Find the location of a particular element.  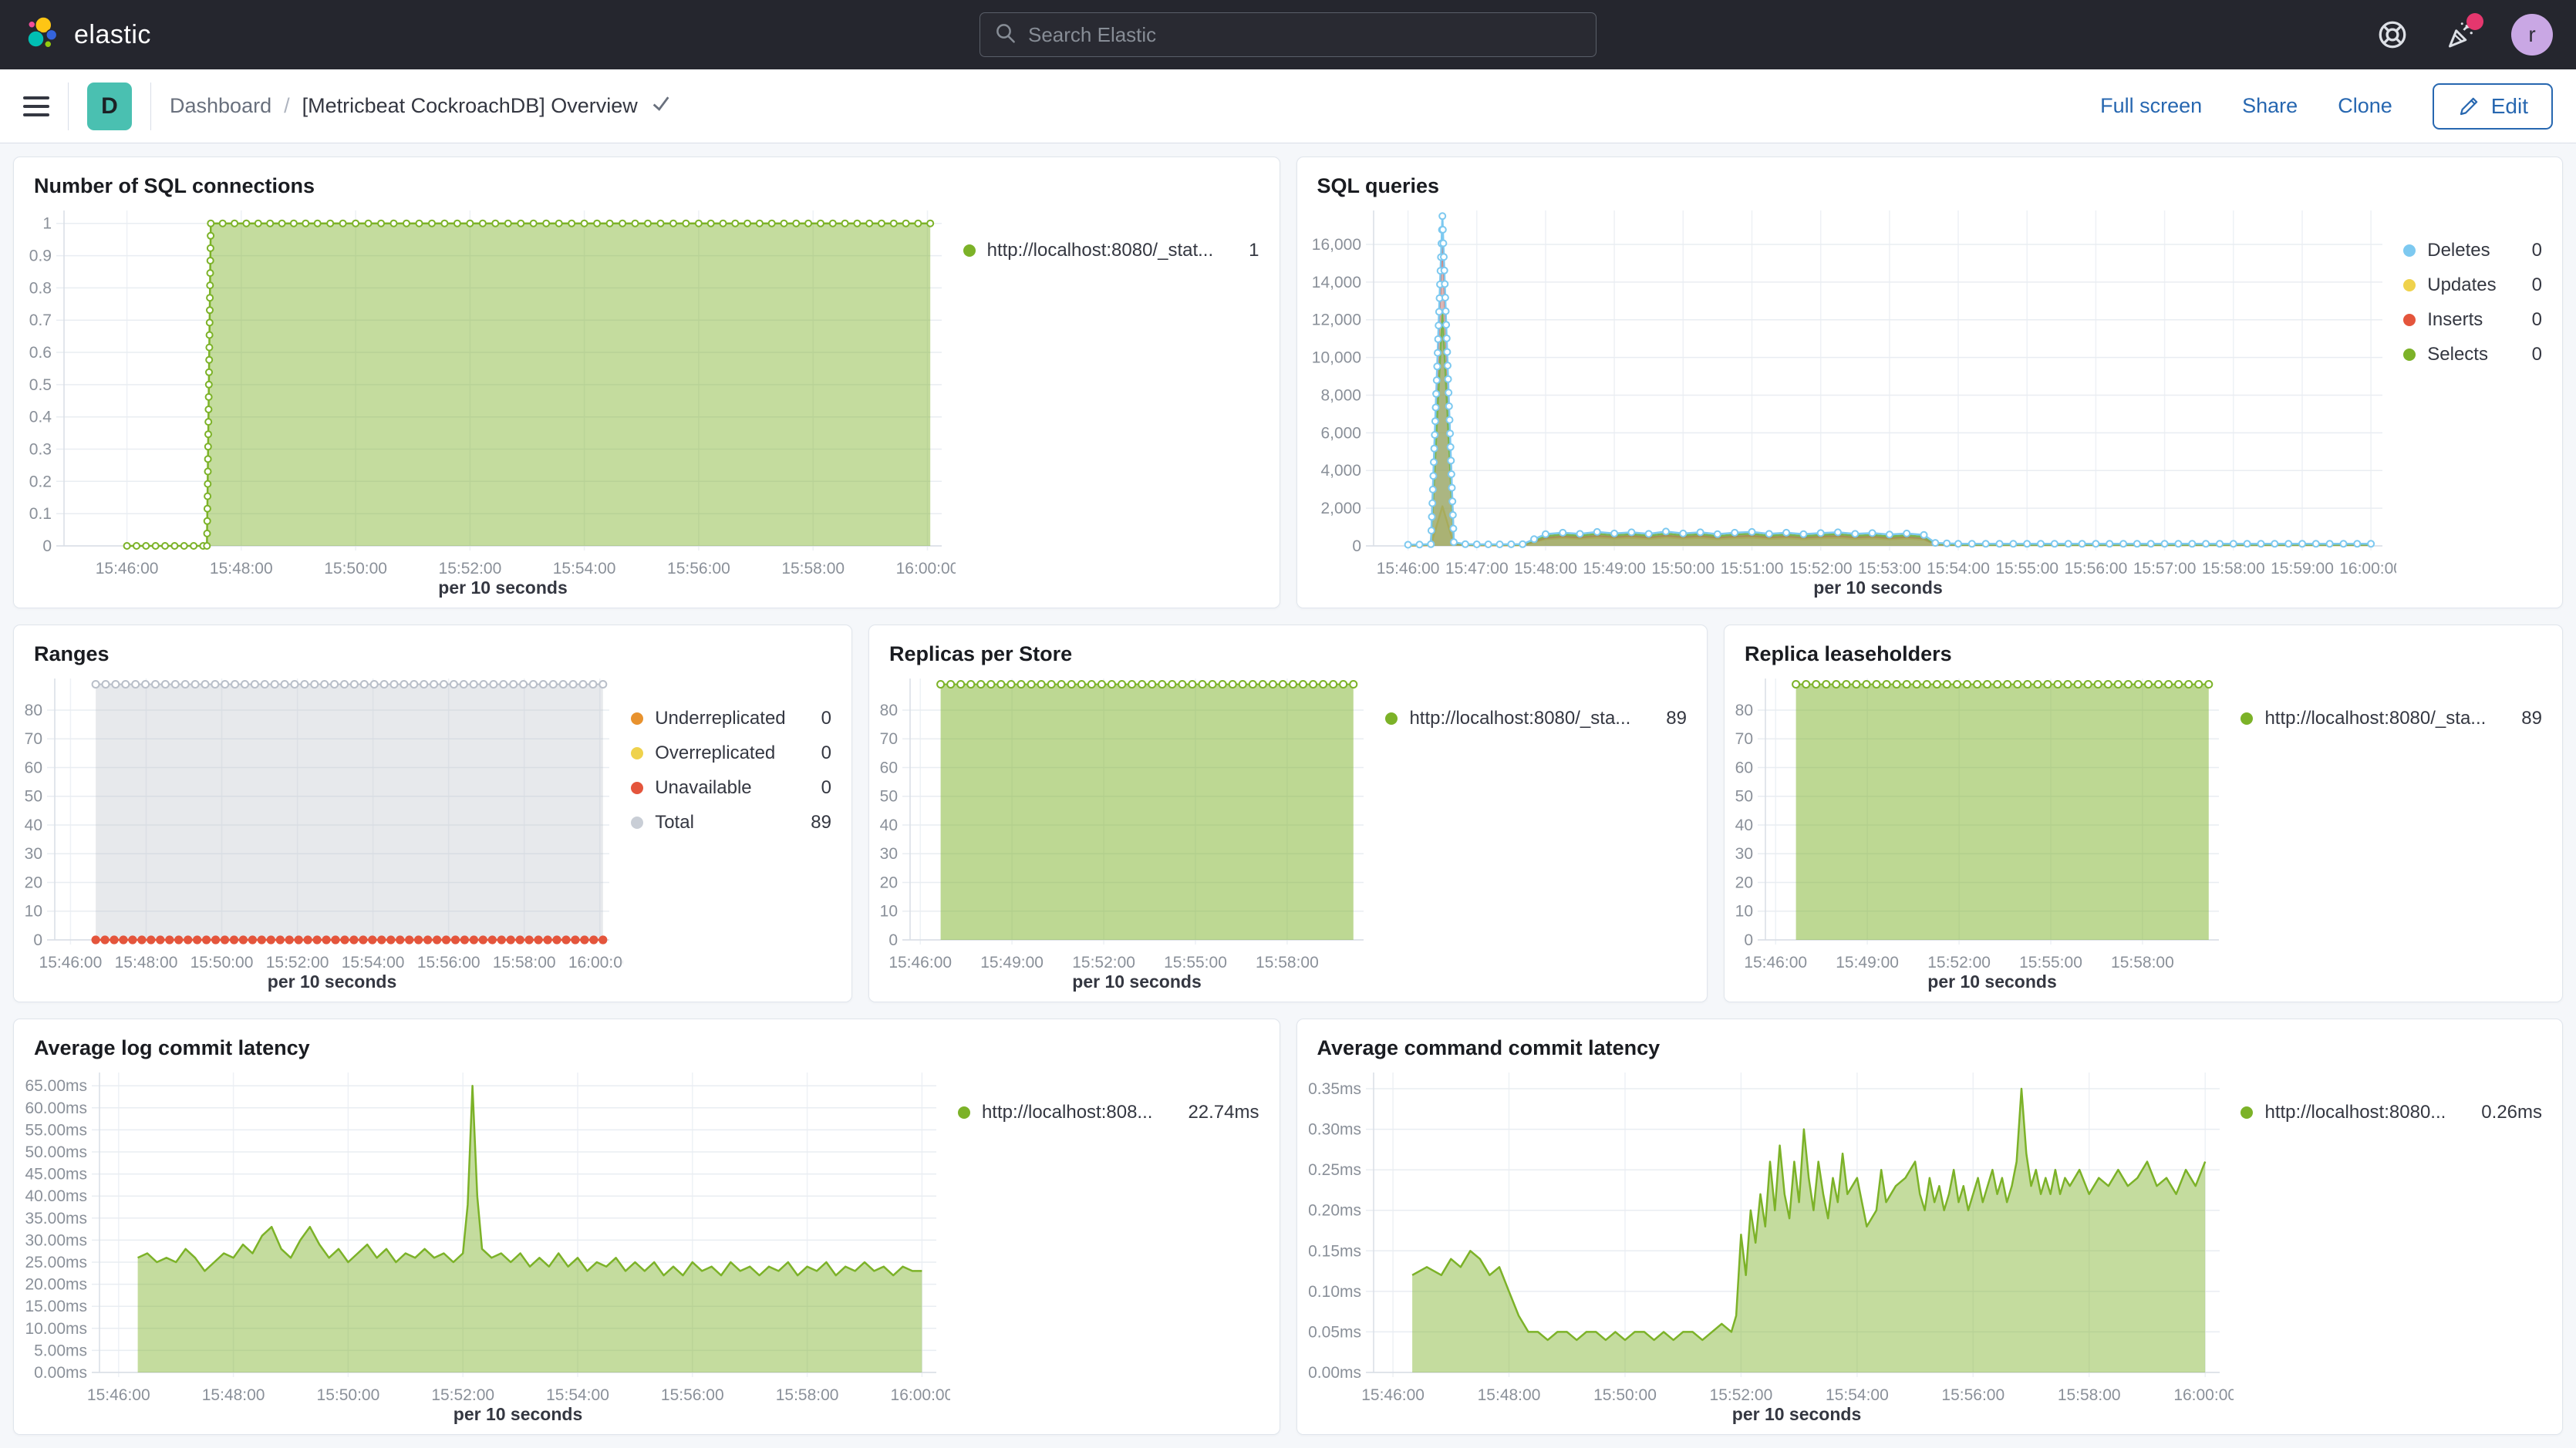

global-search is located at coordinates (1288, 34).